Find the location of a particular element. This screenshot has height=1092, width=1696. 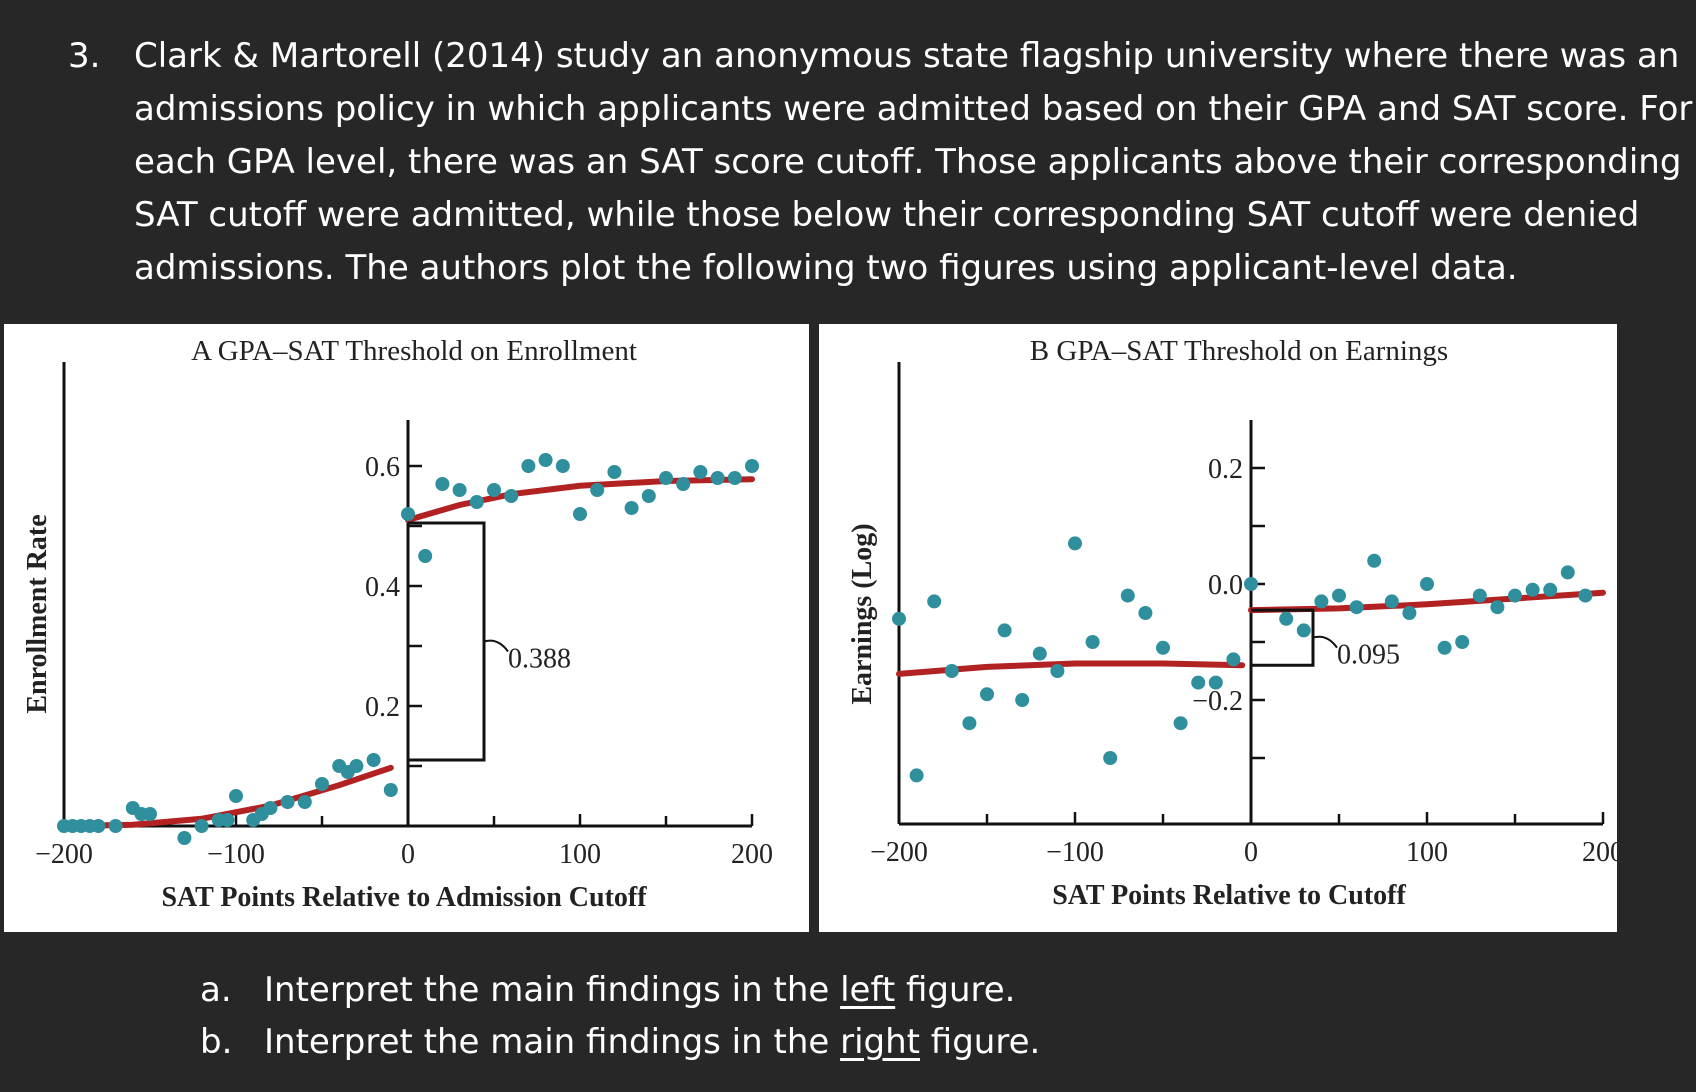

question-number: 3. is located at coordinates (84, 56).